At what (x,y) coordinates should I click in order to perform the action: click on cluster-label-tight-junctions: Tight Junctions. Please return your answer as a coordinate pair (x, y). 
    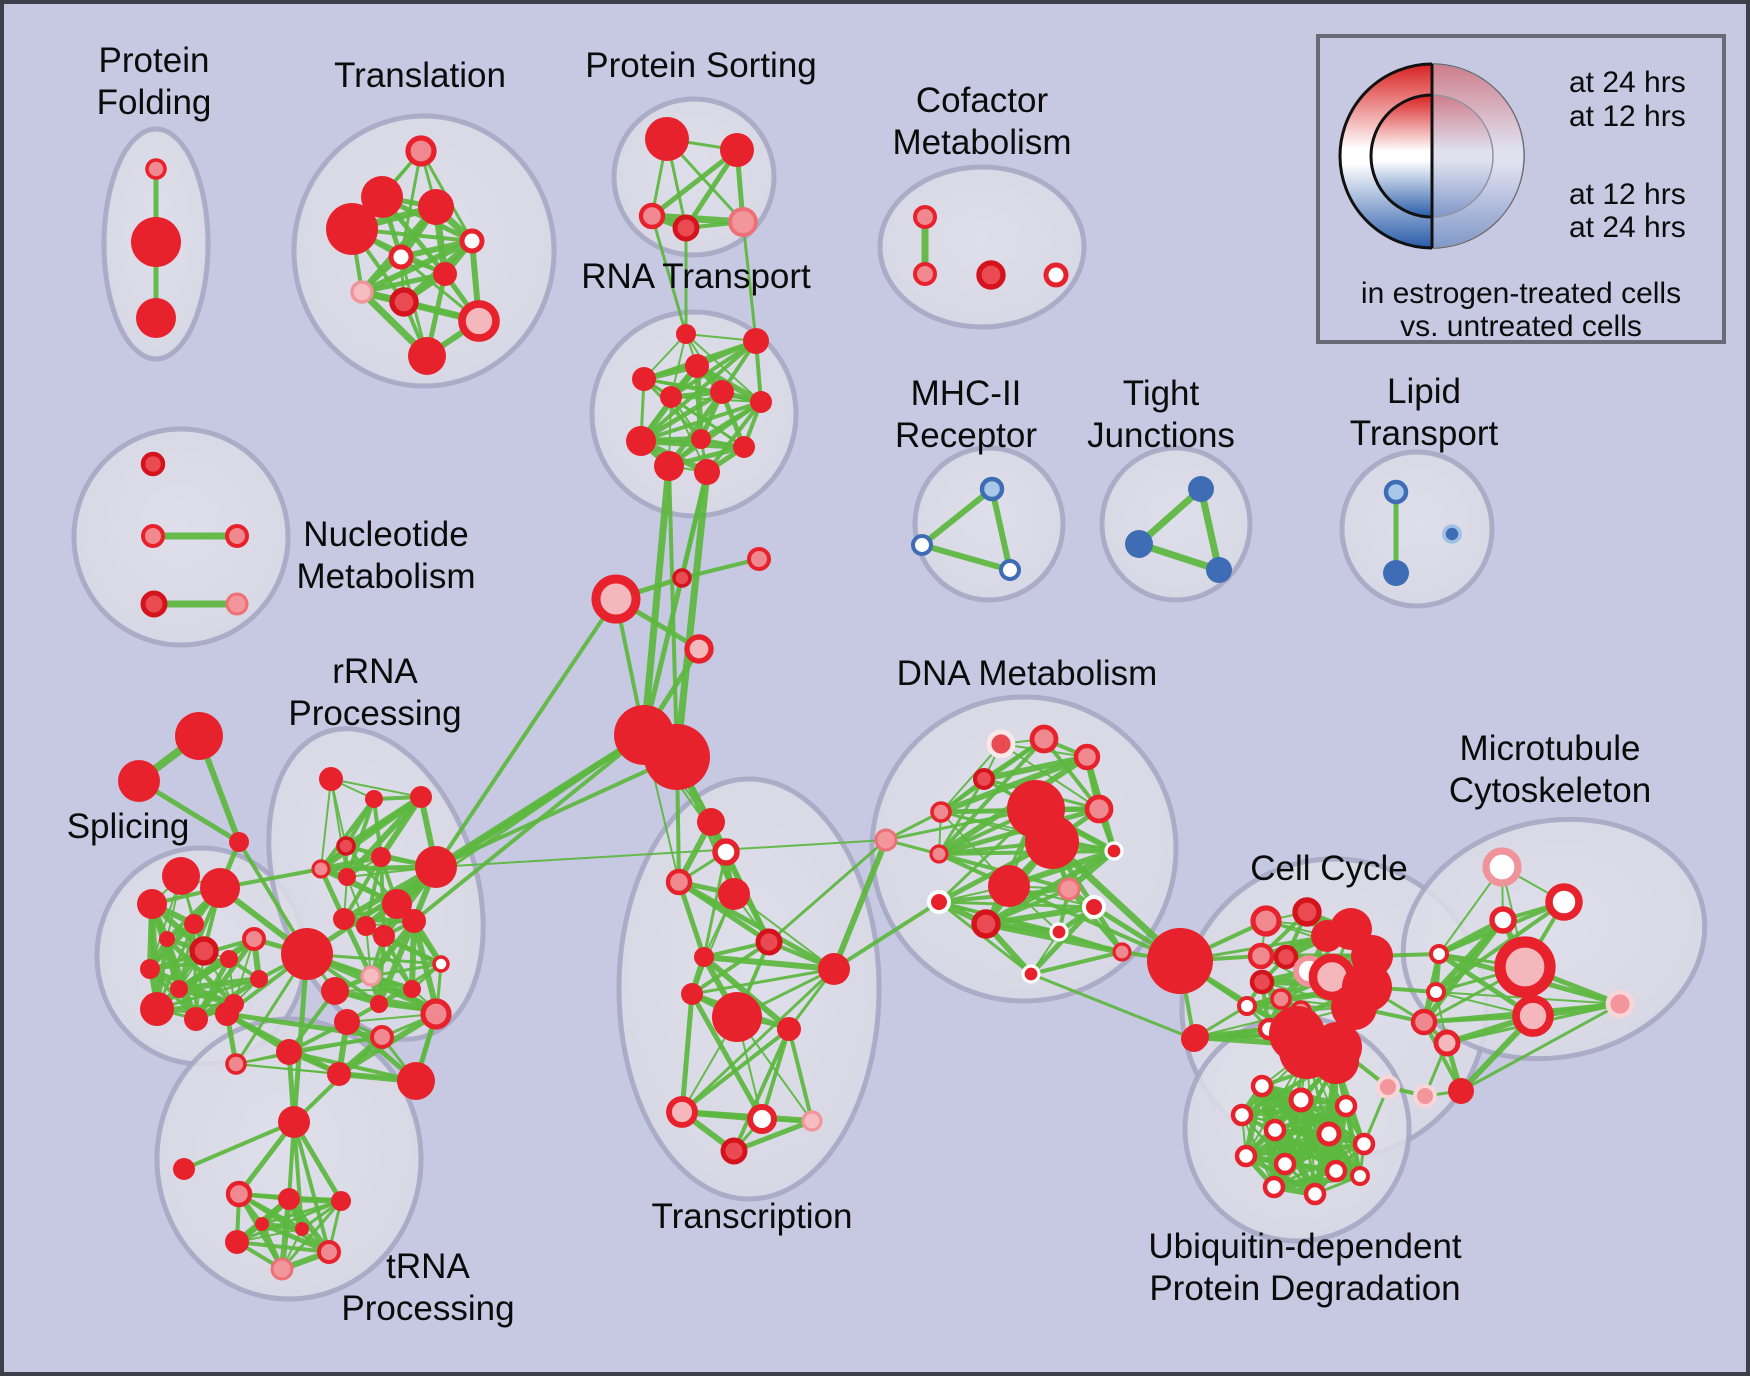
    Looking at the image, I should click on (1161, 414).